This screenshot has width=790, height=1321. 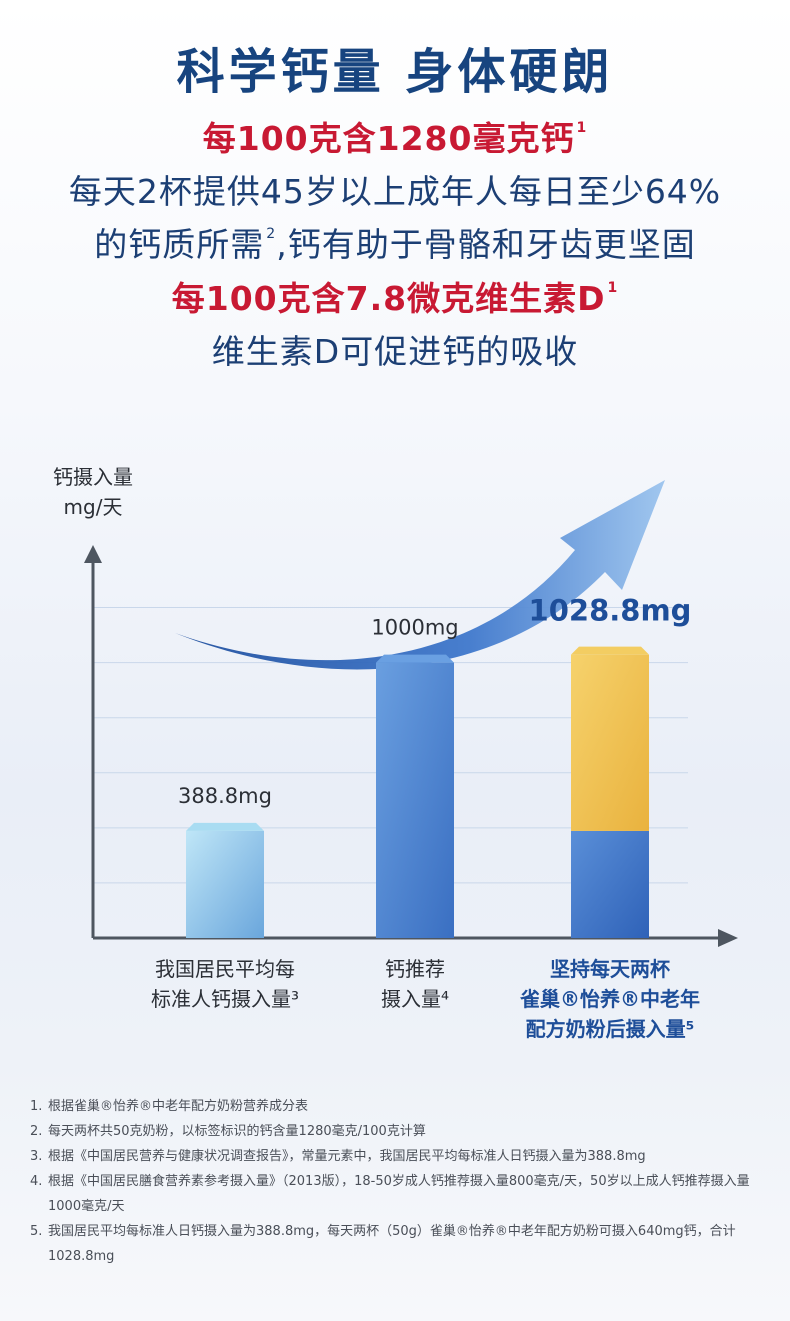 I want to click on bar-average-intake, so click(x=225, y=884).